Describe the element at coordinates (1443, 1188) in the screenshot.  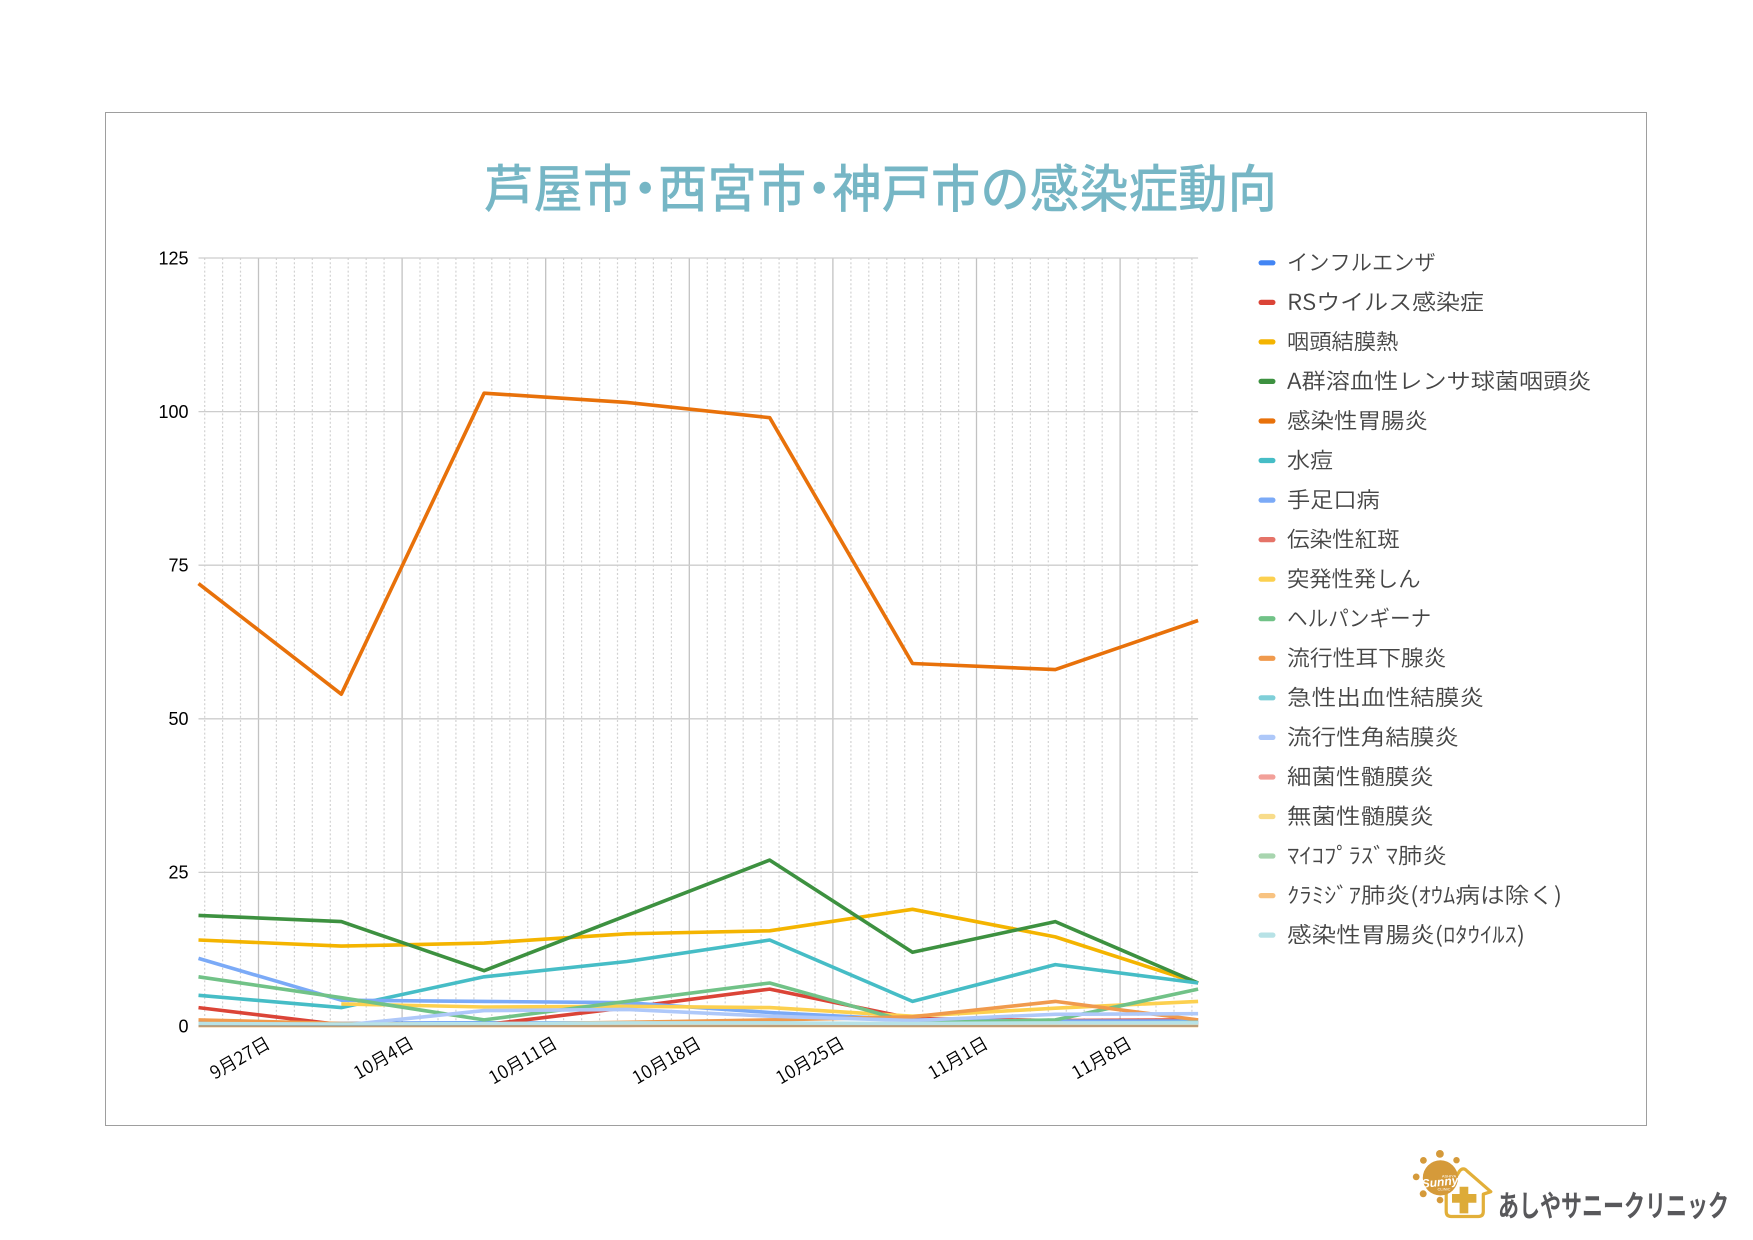
I see `svg-text: CLINIC` at that location.